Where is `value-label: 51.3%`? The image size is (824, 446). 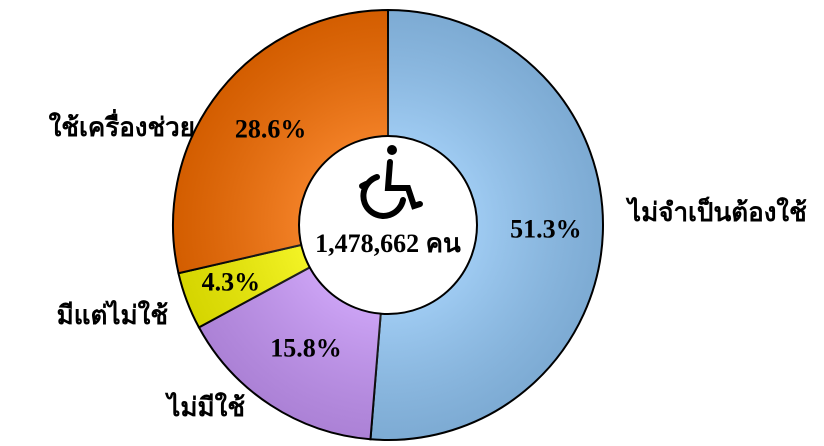
value-label: 51.3% is located at coordinates (546, 228).